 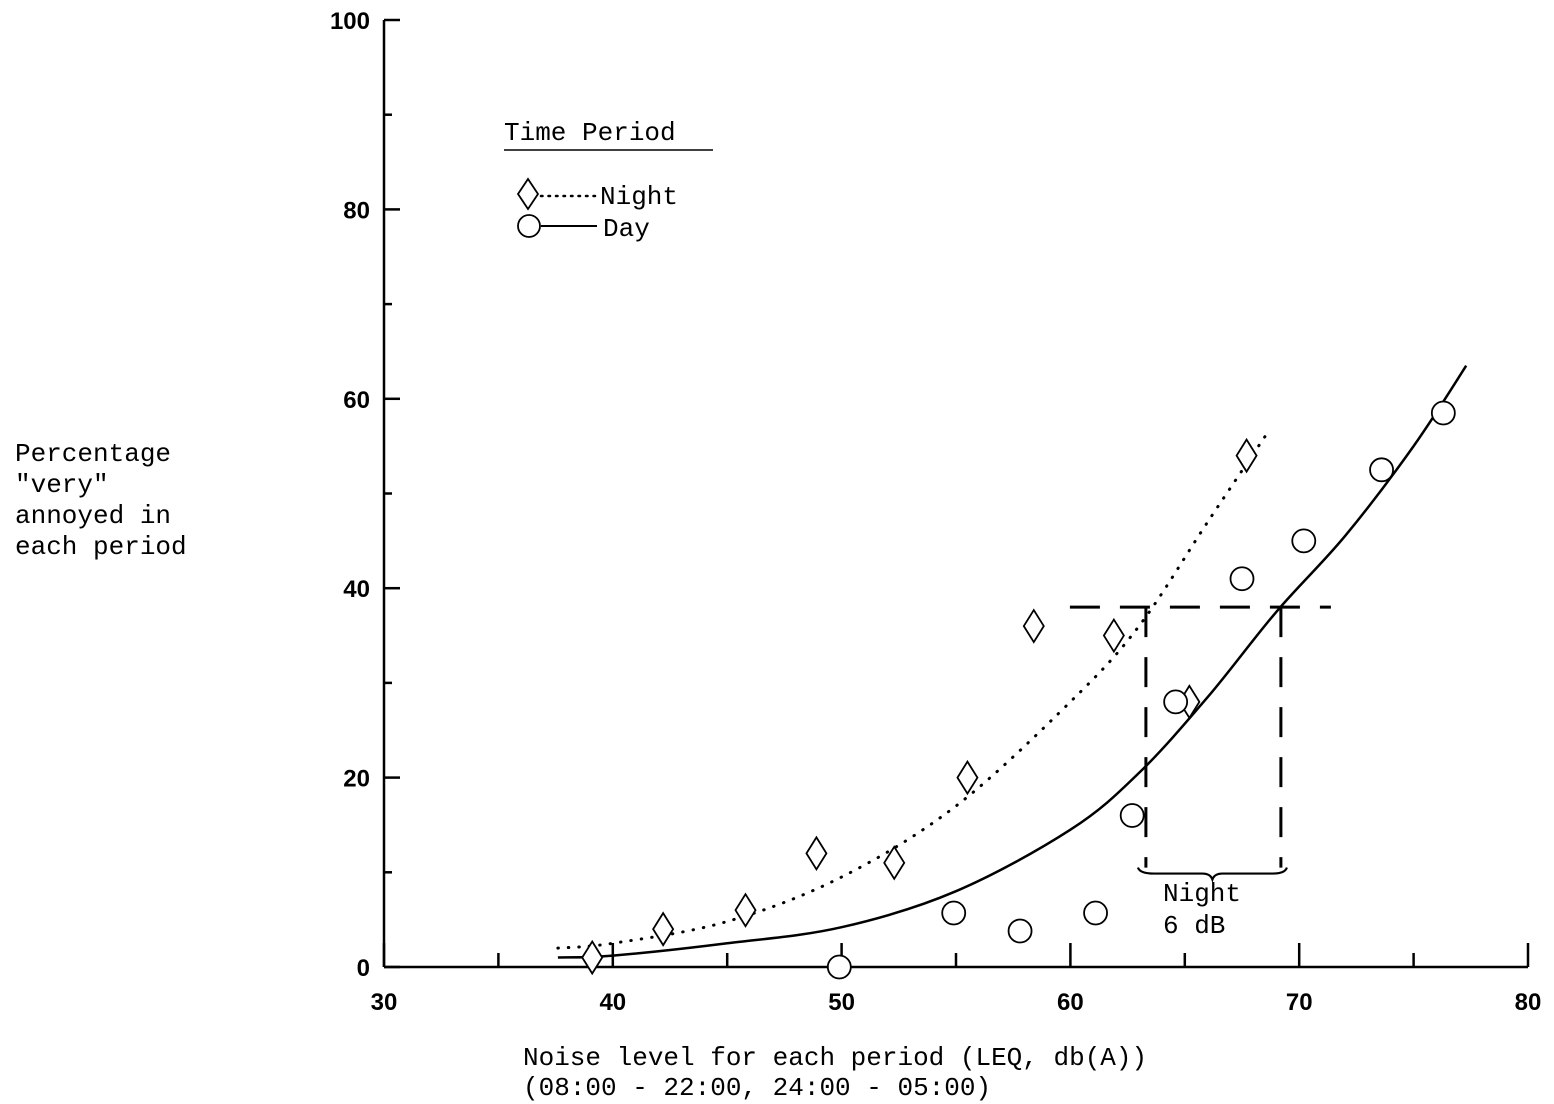 What do you see at coordinates (1194, 926) in the screenshot?
I see `annotation-label-line: 6 dB` at bounding box center [1194, 926].